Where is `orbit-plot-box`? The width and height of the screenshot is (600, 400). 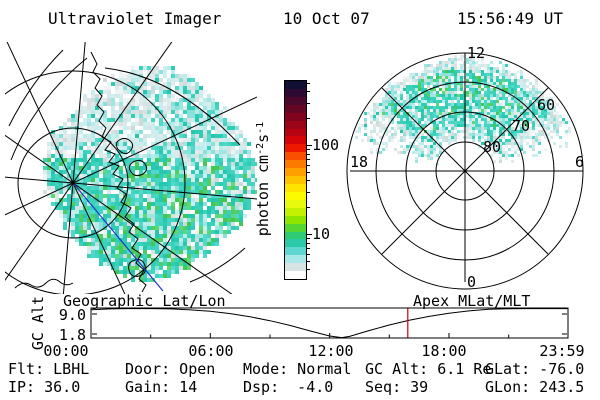 orbit-plot-box is located at coordinates (329, 323).